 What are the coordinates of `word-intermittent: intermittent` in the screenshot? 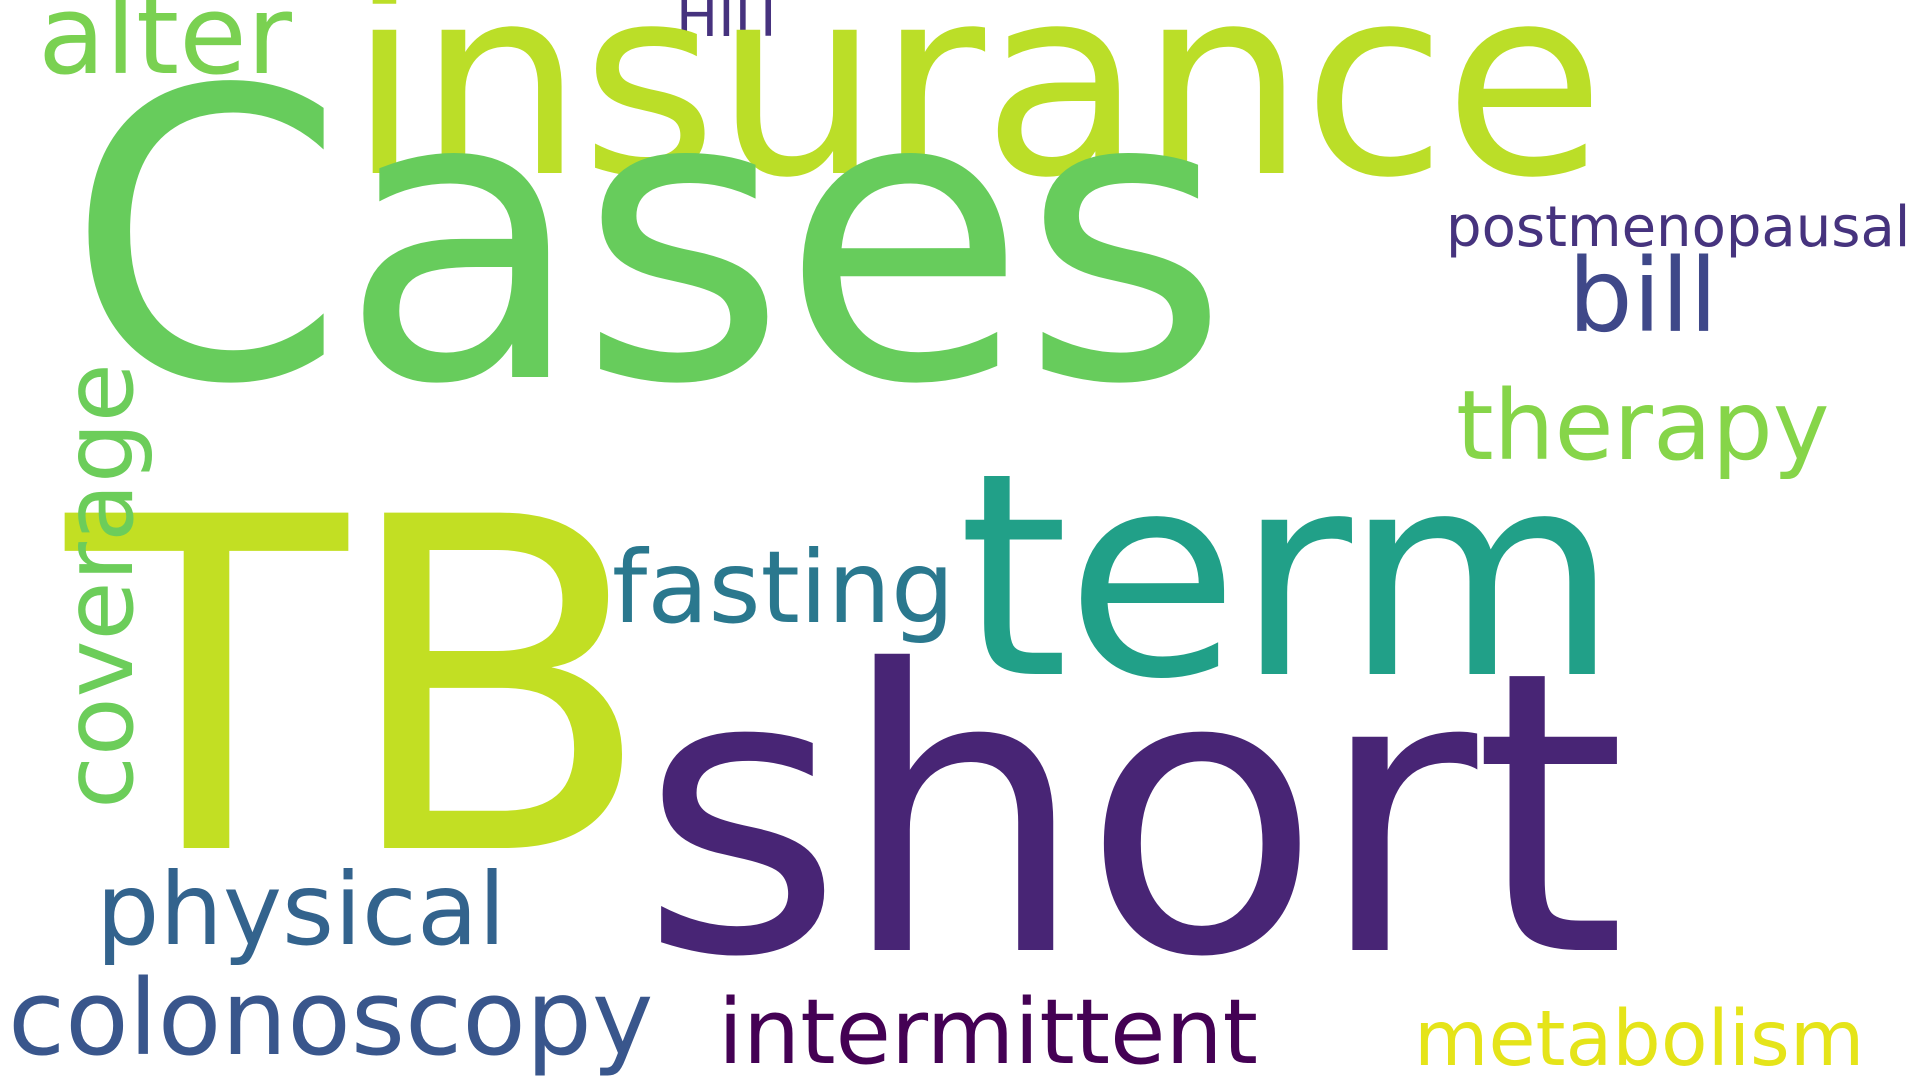 It's located at (988, 1030).